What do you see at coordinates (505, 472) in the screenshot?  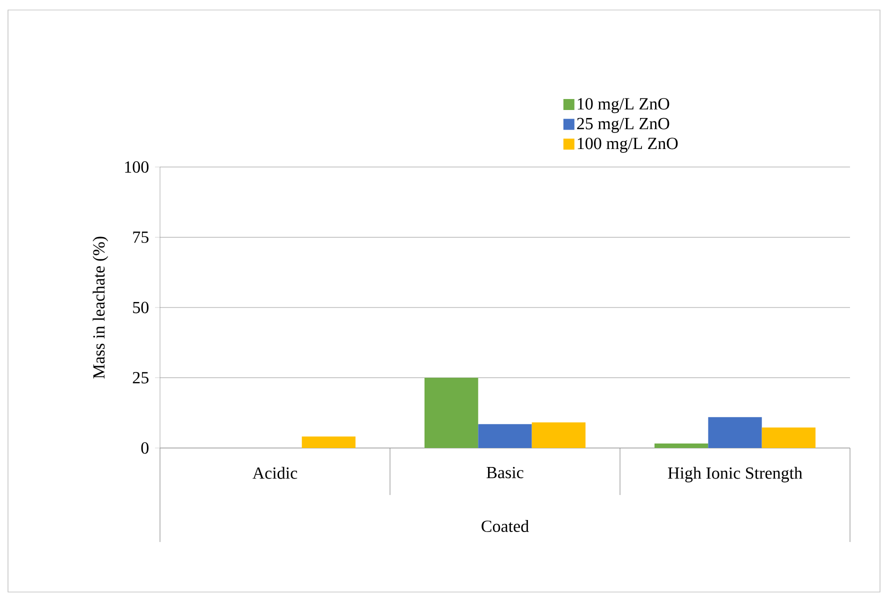 I see `x-tick-label: Basic` at bounding box center [505, 472].